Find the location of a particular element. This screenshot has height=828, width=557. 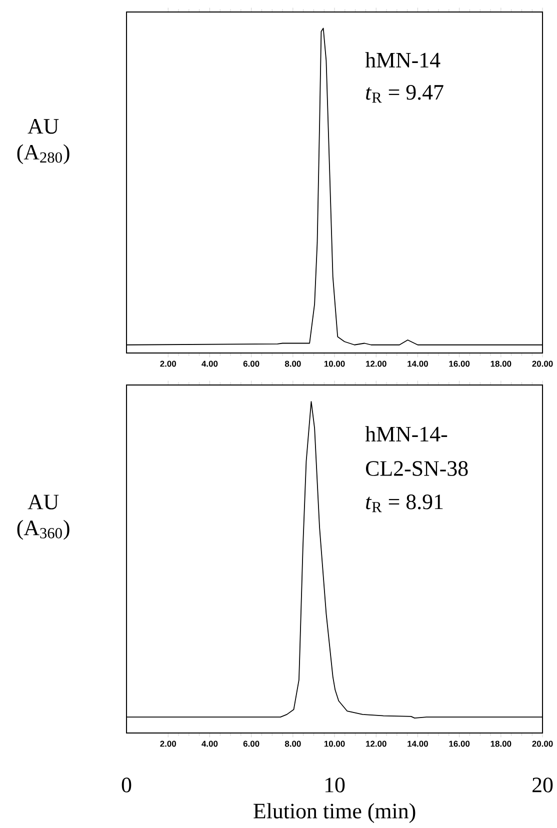

y-axis-title: AU (A$_{360}$) is located at coordinates (43, 517).